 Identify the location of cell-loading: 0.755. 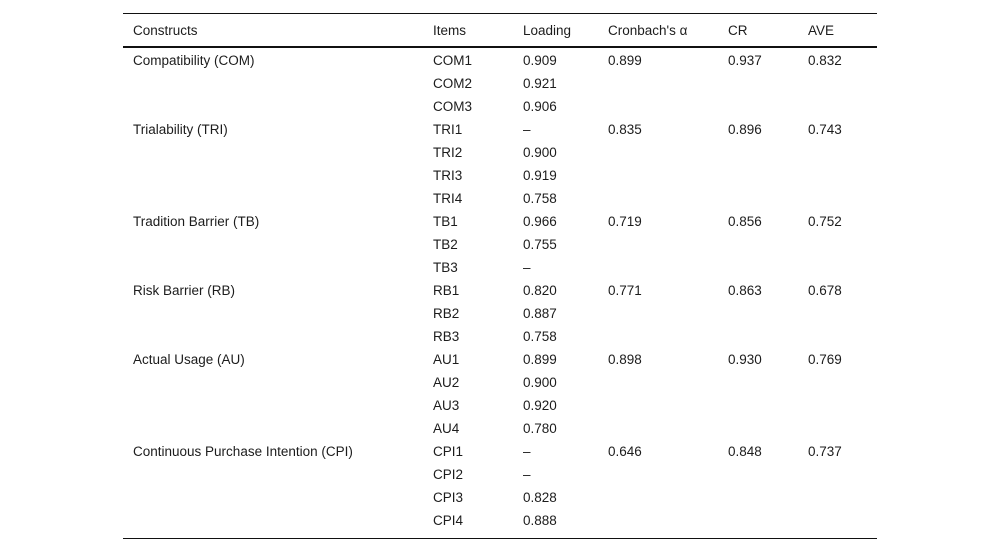
(540, 244).